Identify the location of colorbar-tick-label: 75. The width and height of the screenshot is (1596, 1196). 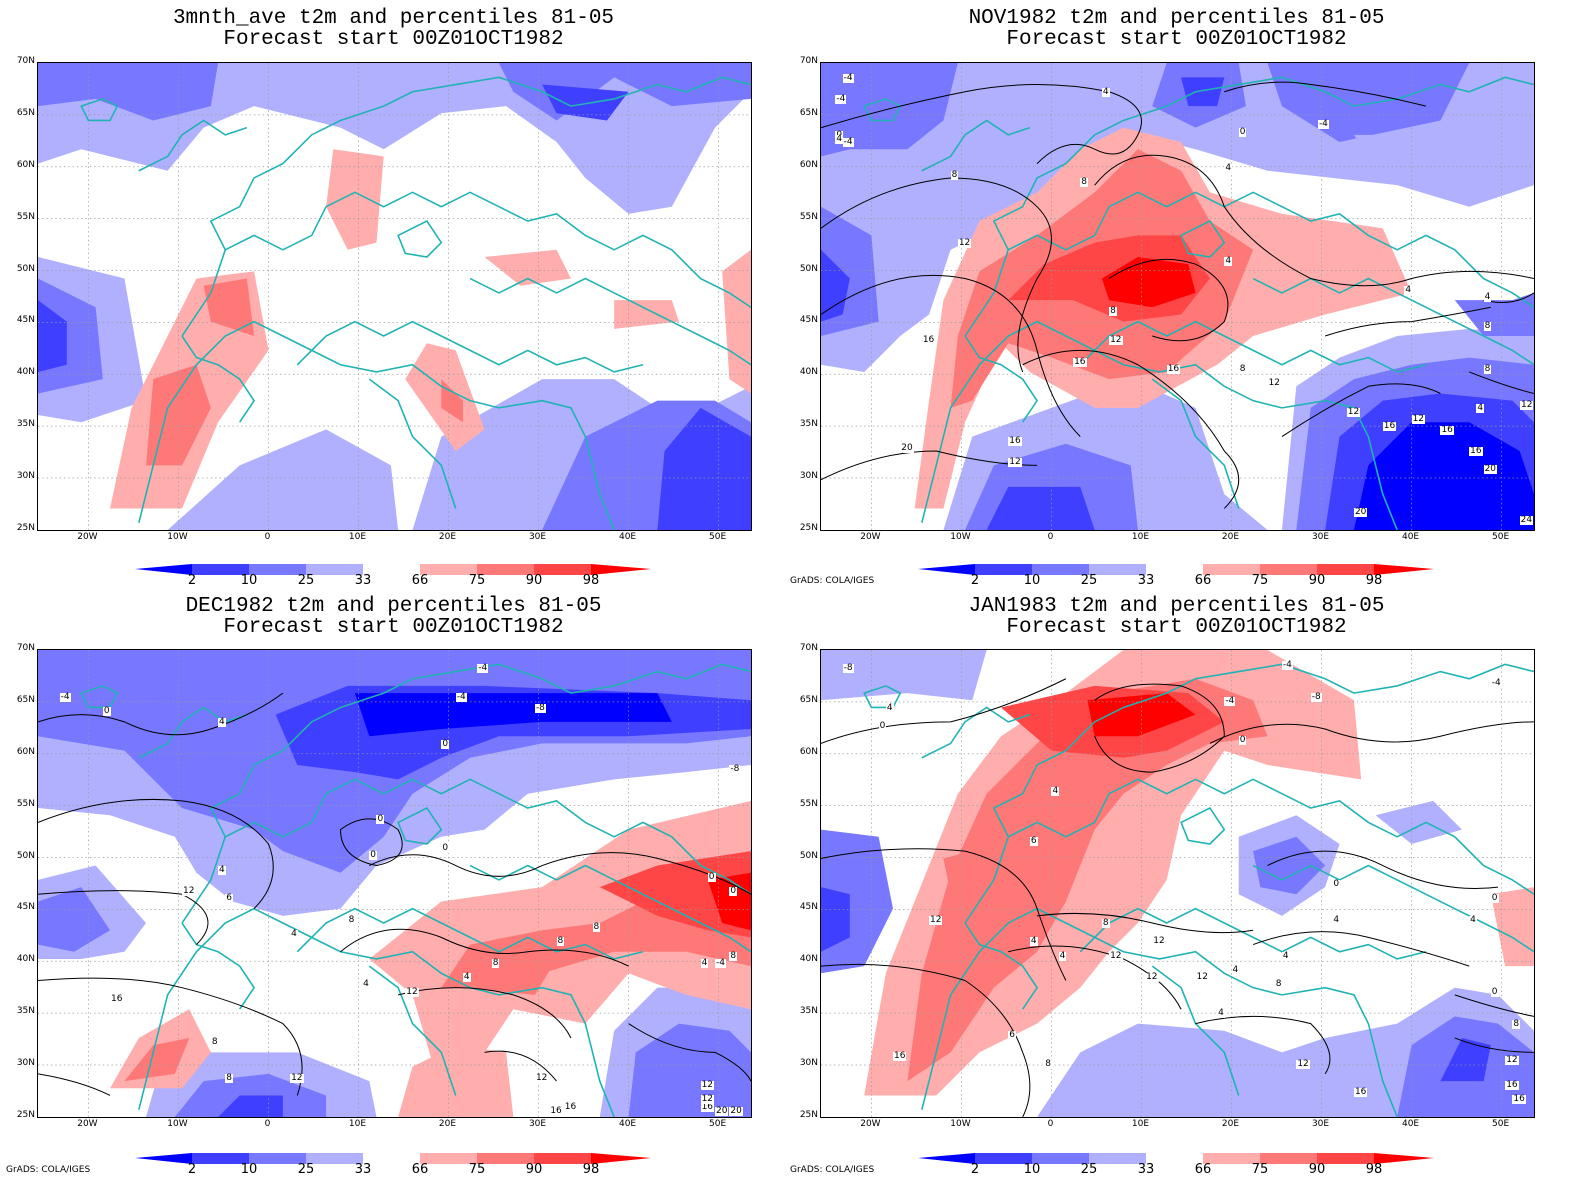
(1260, 580).